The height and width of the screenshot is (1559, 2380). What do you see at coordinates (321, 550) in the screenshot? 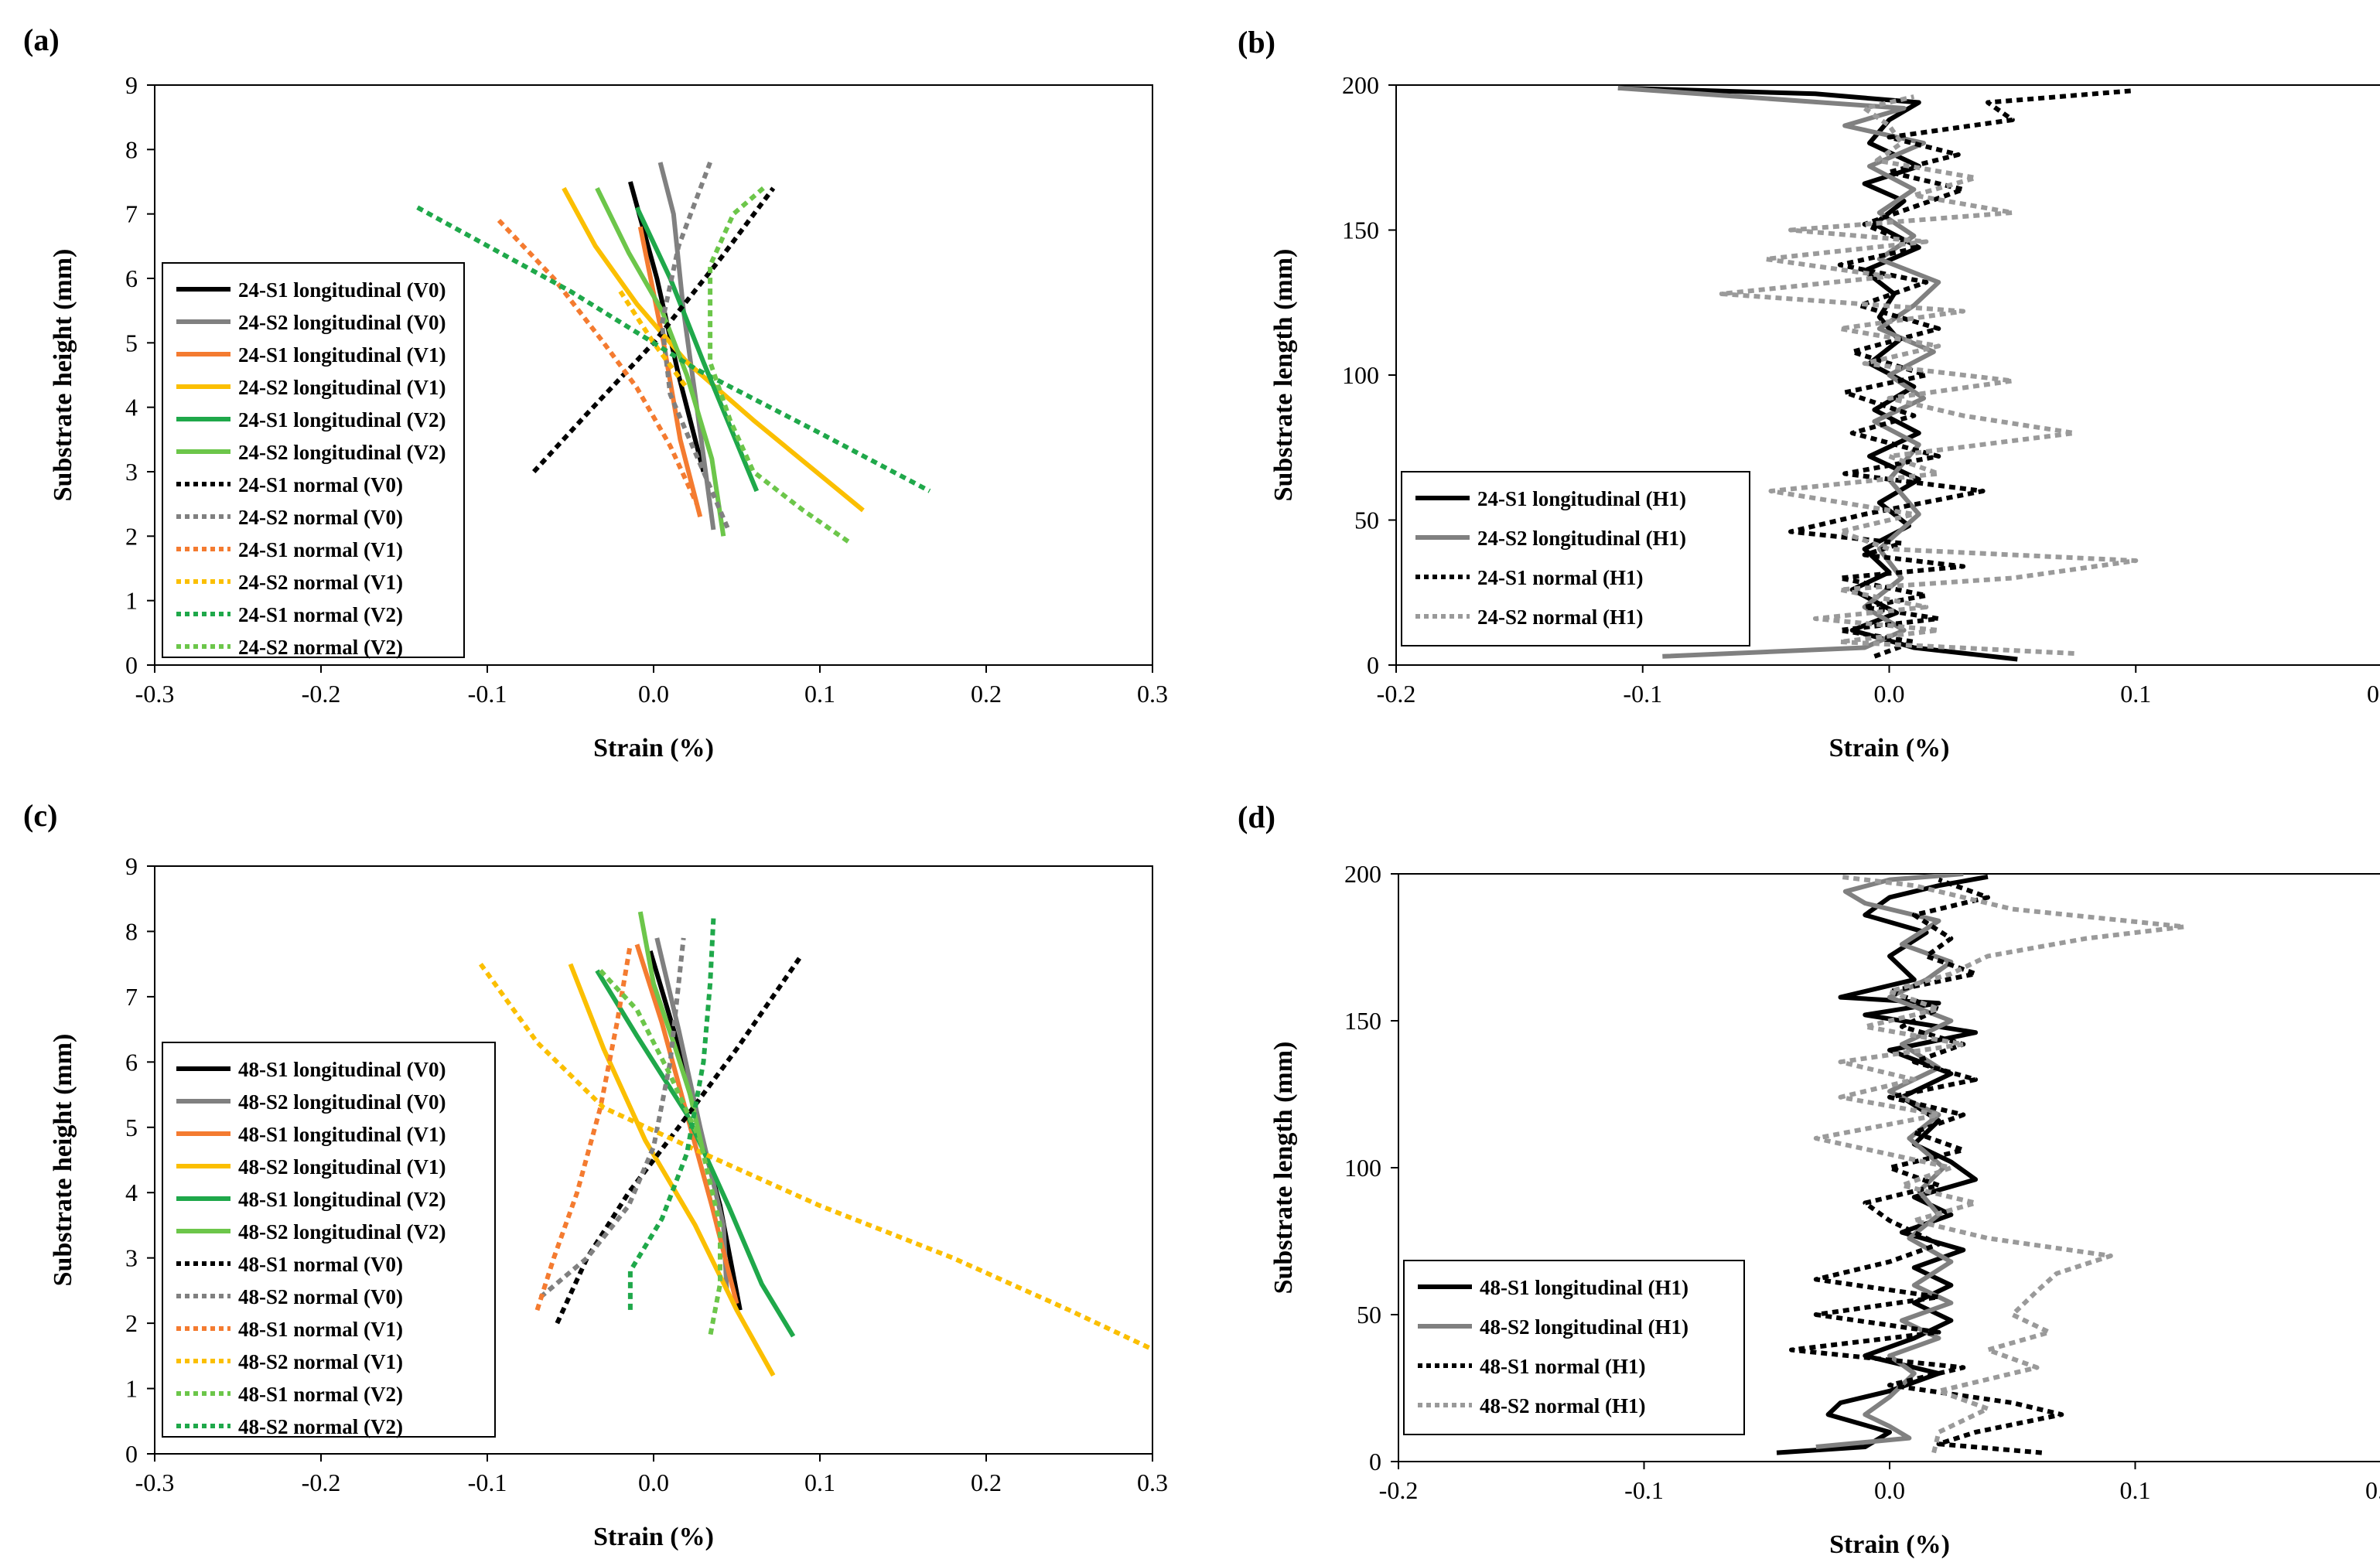
I see `legend-entry: 24-S1 normal (V1)` at bounding box center [321, 550].